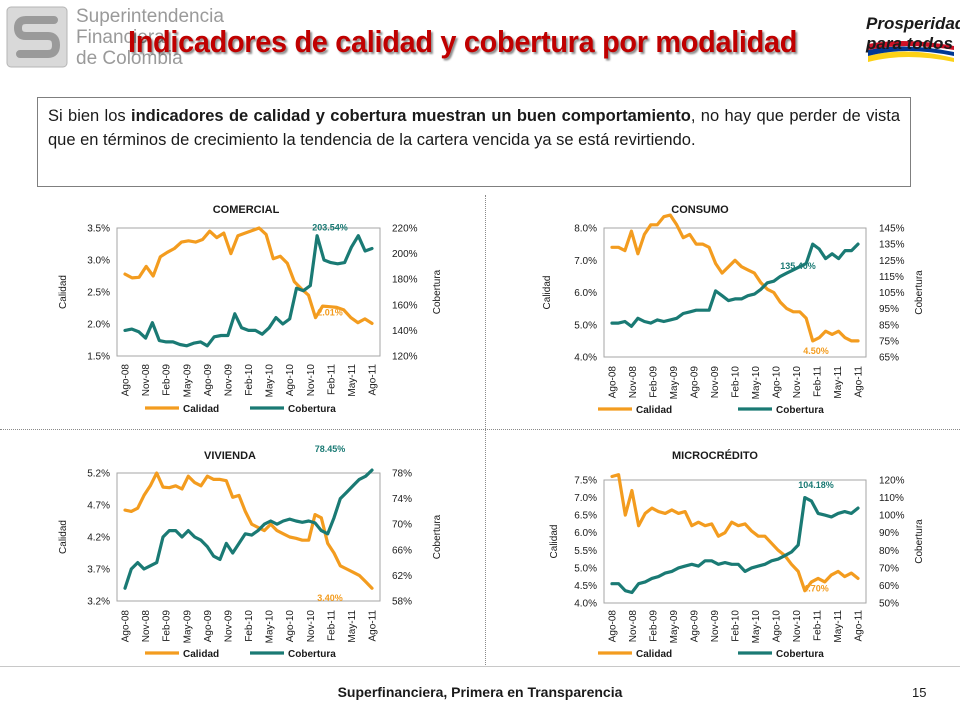 The width and height of the screenshot is (960, 720). Describe the element at coordinates (98, 602) in the screenshot. I see `y-tick-label: 3.2%` at that location.